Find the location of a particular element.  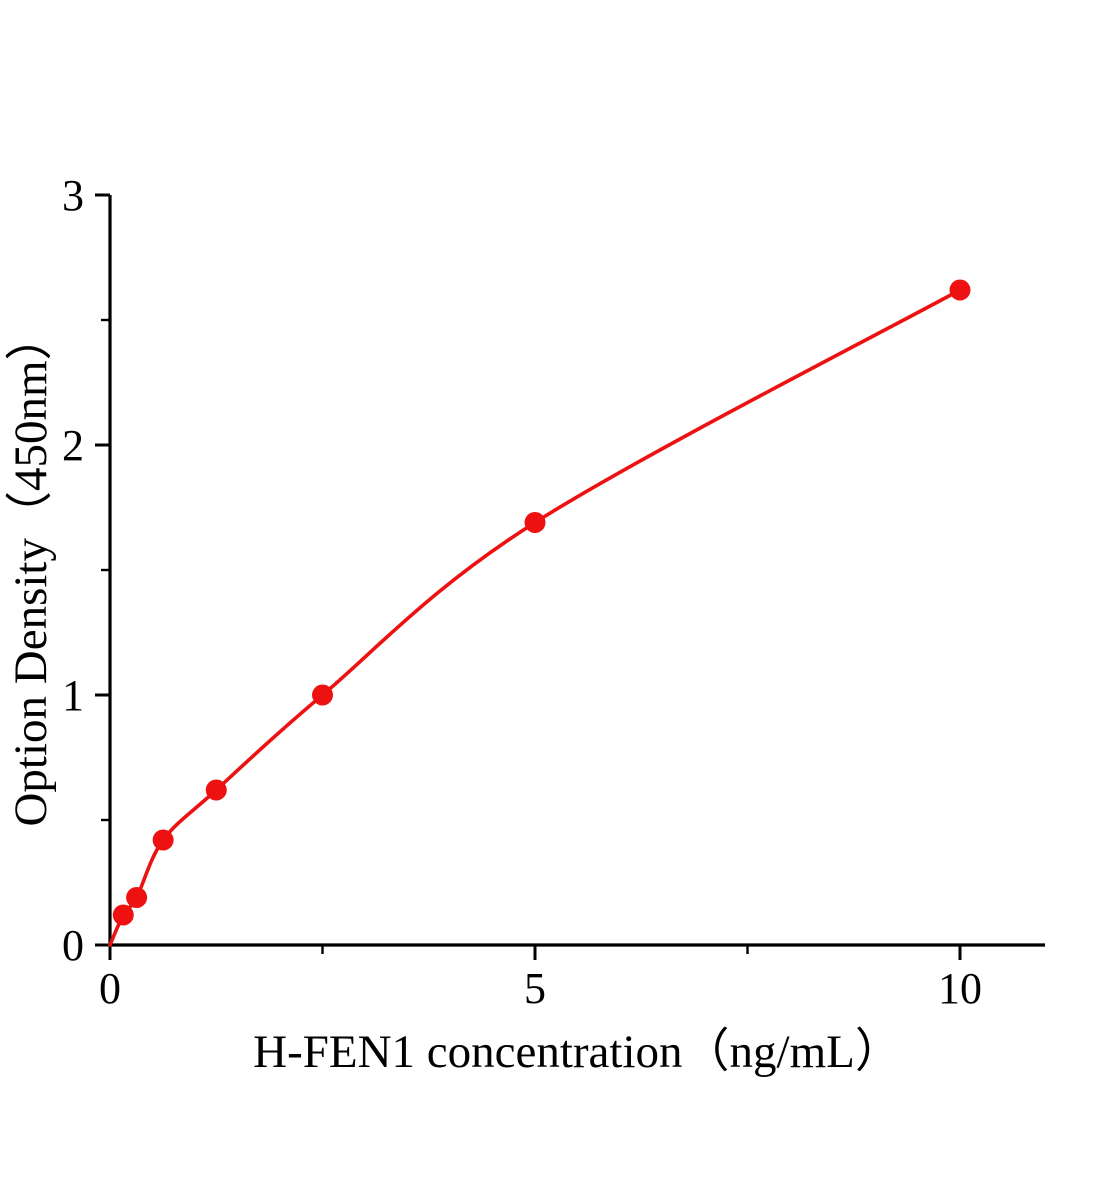

y-tick-label: 2 is located at coordinates (73, 445).